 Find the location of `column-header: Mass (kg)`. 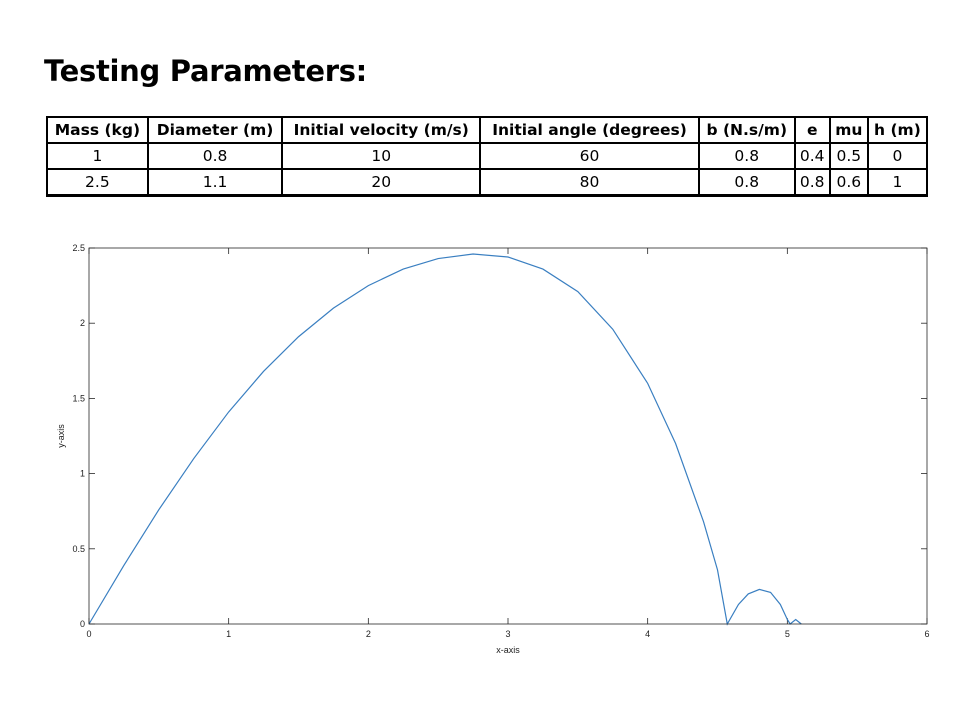

column-header: Mass (kg) is located at coordinates (97, 130).